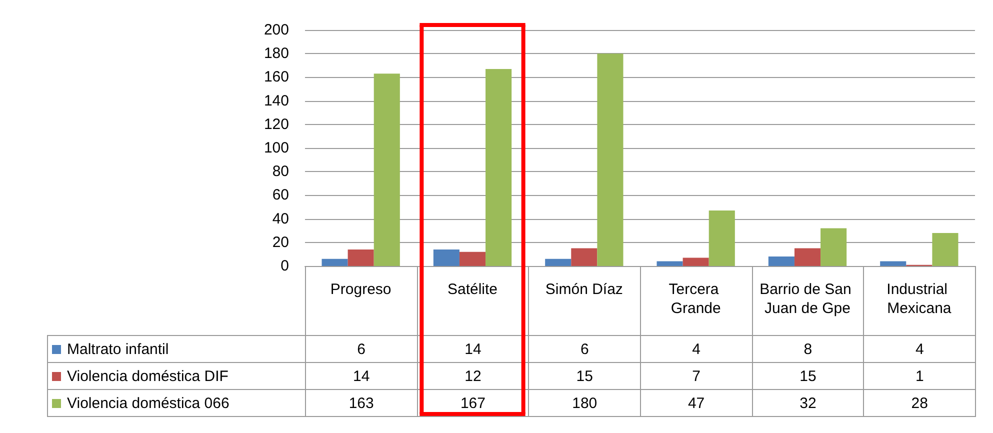 The image size is (993, 433). Describe the element at coordinates (276, 30) in the screenshot. I see `y-tick-label: 200` at that location.